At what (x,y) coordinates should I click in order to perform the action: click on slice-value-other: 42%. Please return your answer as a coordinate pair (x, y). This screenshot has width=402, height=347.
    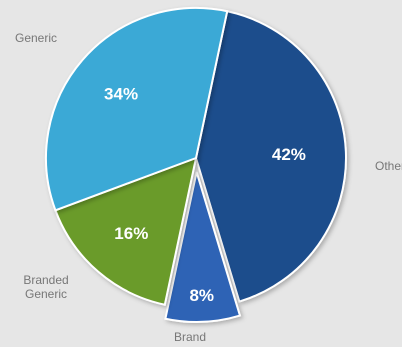
    Looking at the image, I should click on (289, 154).